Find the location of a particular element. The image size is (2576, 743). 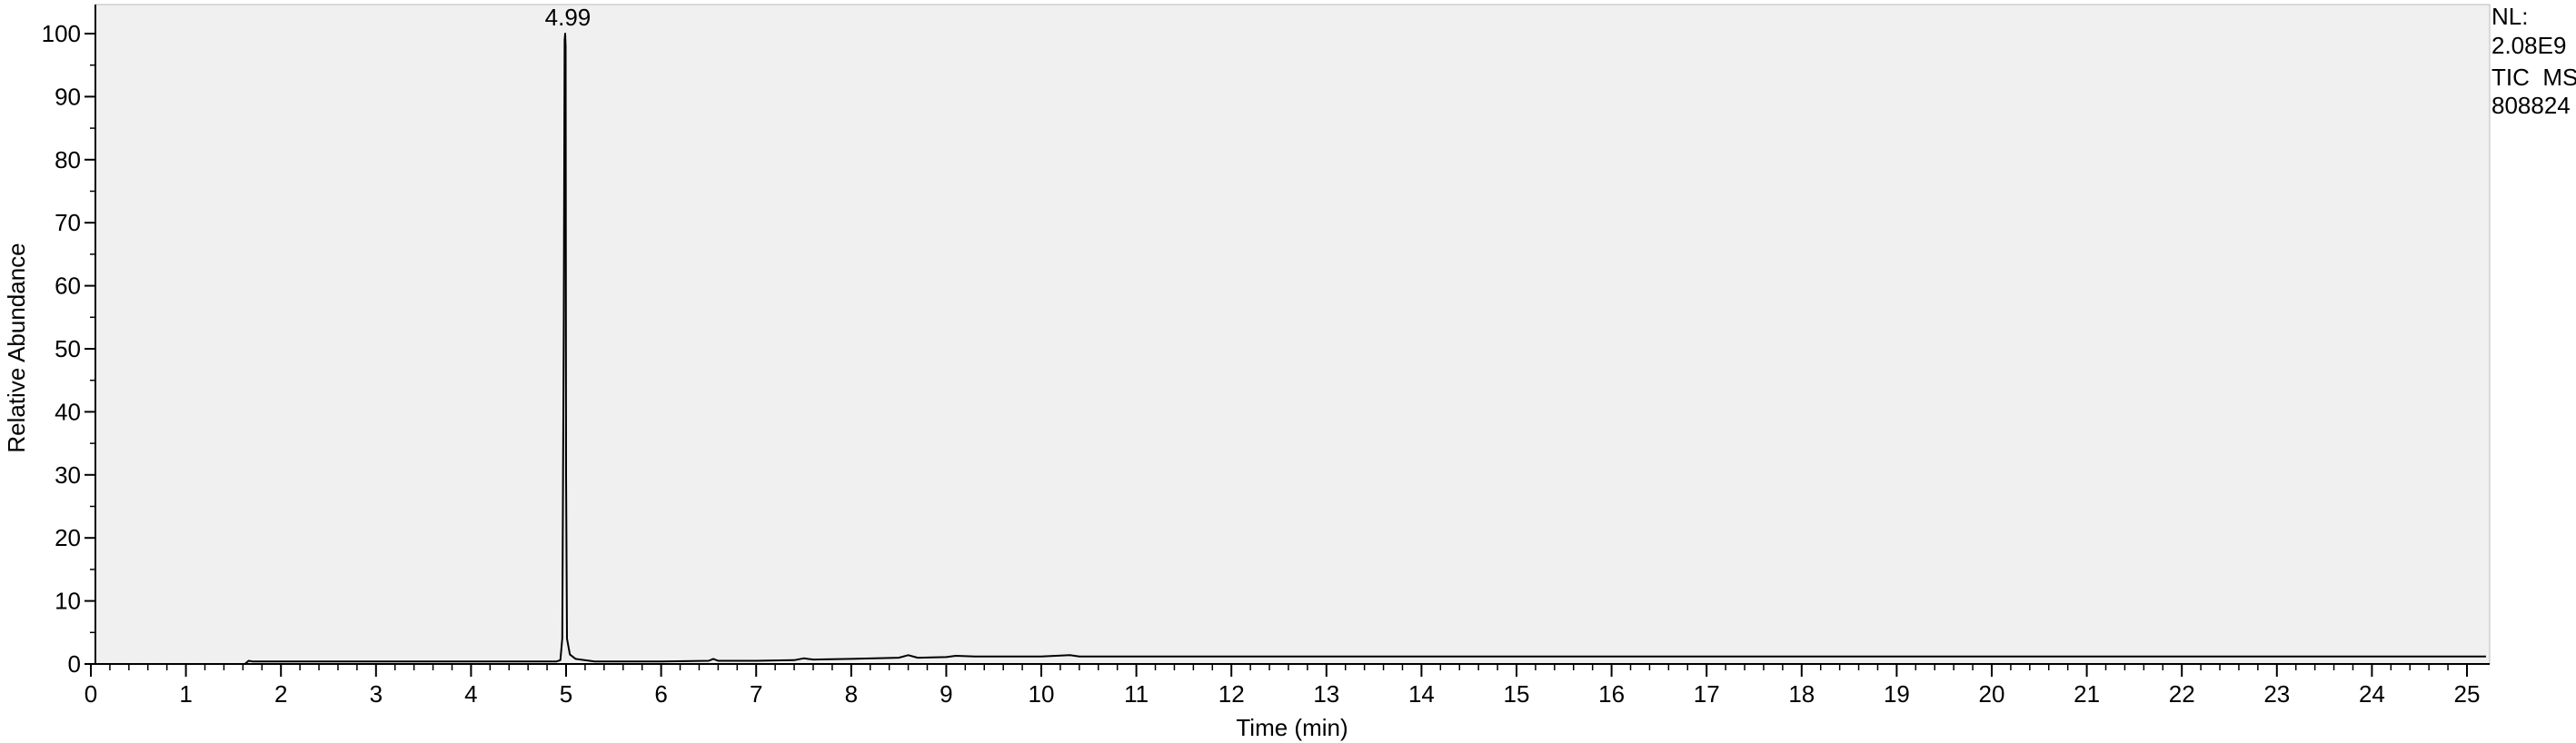

x-tick-label: 25 is located at coordinates (2468, 694).